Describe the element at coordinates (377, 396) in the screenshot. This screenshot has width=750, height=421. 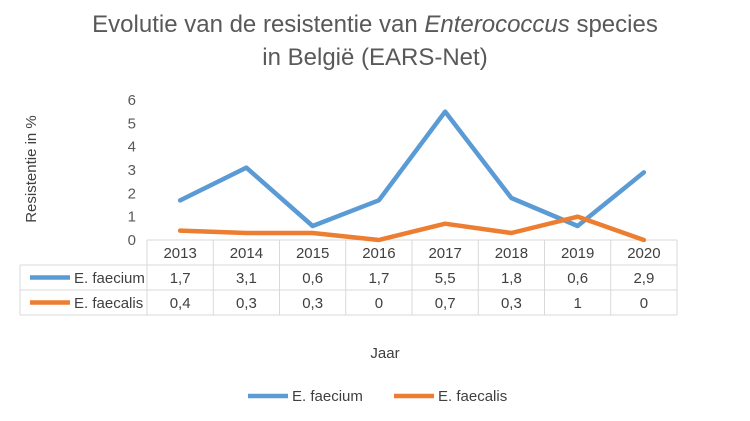
I see `legend: E. faecium E. faecalis` at that location.